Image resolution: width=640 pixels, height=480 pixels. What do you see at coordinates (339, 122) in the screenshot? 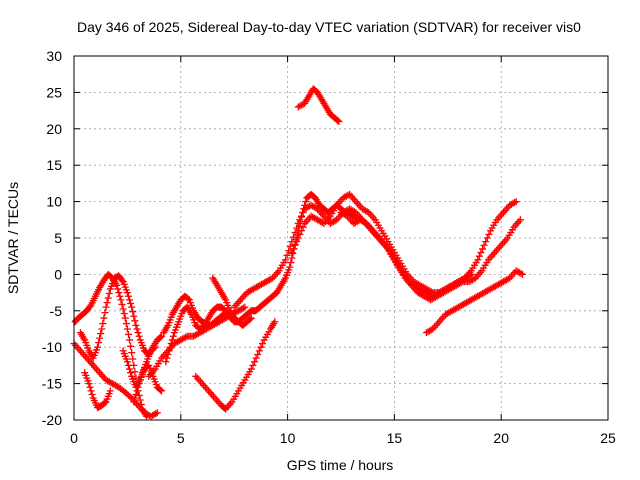
I see `data-point-arc-n` at bounding box center [339, 122].